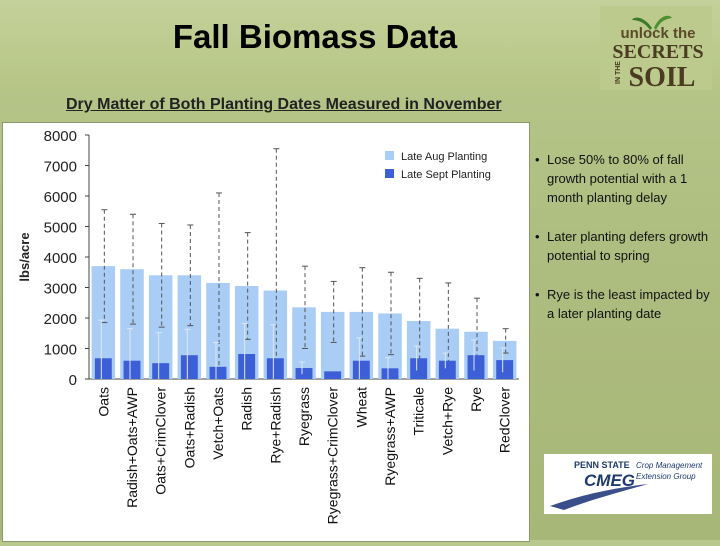 This screenshot has height=546, width=720. What do you see at coordinates (447, 421) in the screenshot?
I see `category-label: Vetch+Rye` at bounding box center [447, 421].